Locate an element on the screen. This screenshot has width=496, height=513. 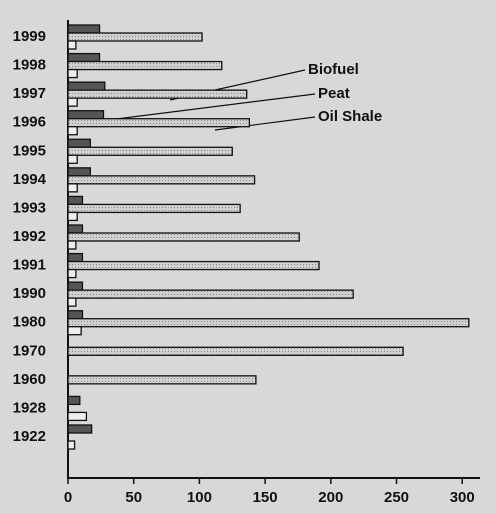
x-tick-label: 300 is located at coordinates (462, 497).